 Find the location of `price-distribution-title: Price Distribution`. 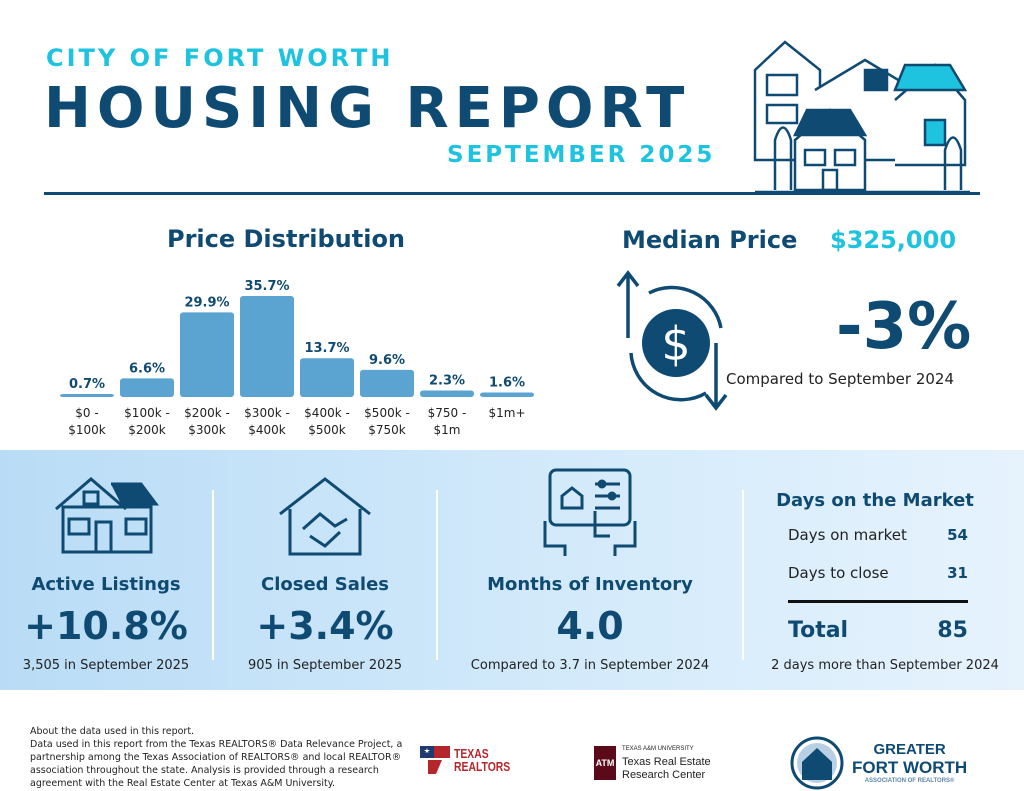

price-distribution-title: Price Distribution is located at coordinates (286, 239).